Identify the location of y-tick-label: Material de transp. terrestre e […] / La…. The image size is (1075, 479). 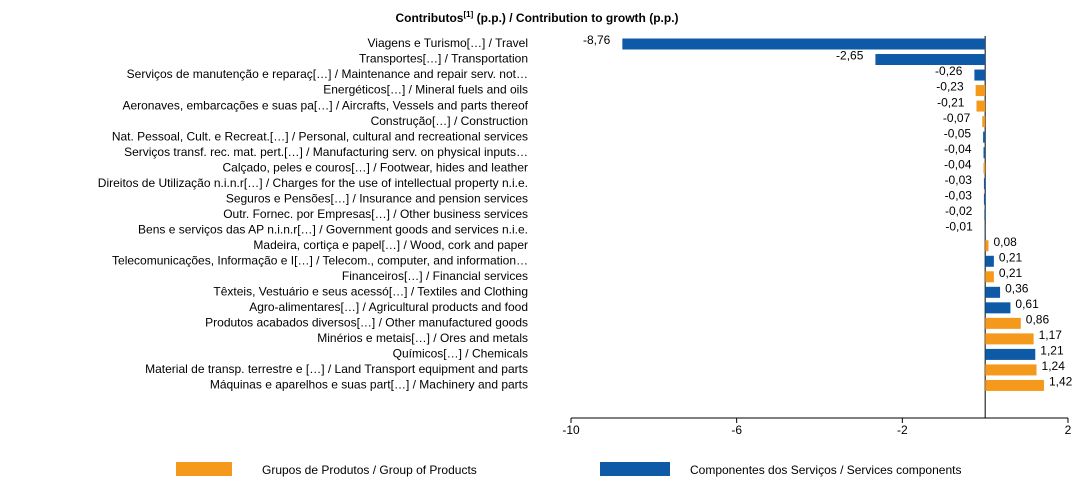
(336, 369).